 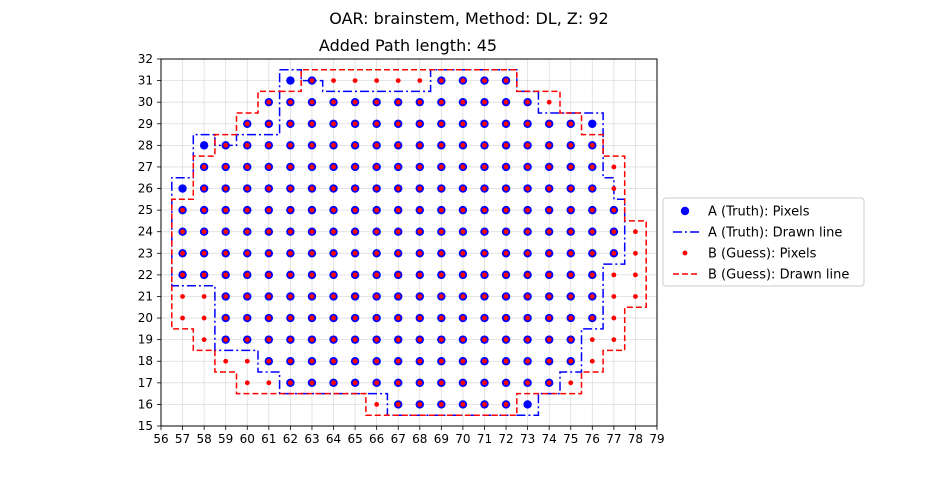 I want to click on x-tick-label: 73, so click(x=527, y=439).